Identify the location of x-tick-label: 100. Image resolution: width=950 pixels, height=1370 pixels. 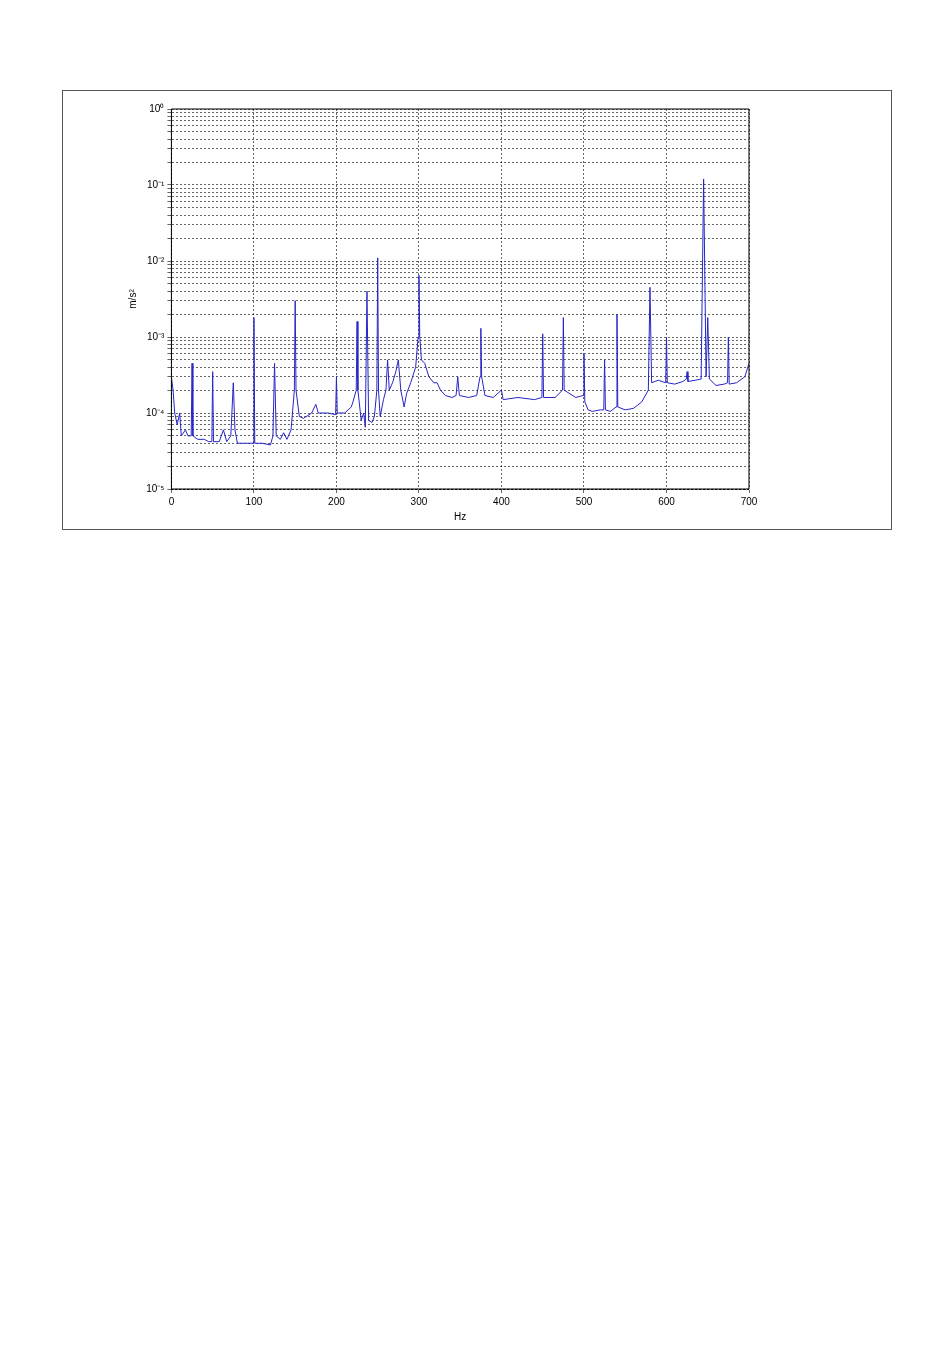
(254, 501).